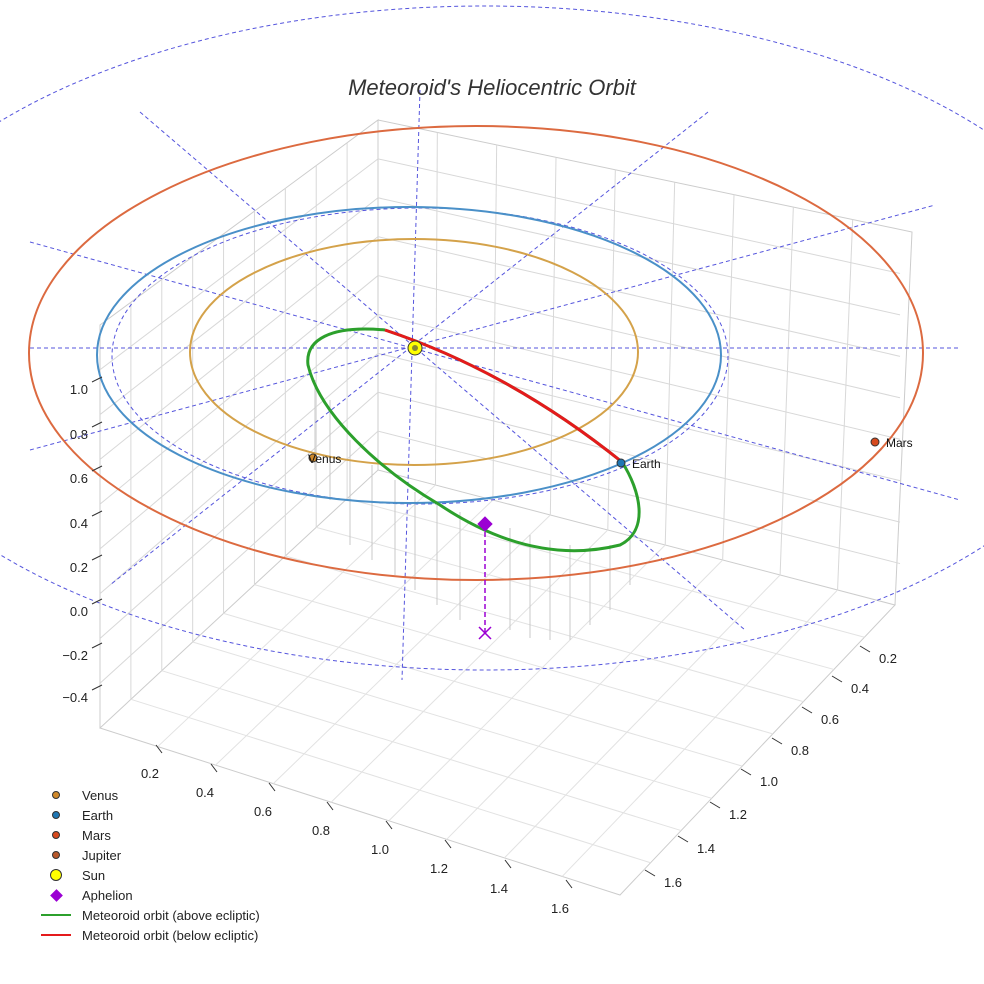 Image resolution: width=984 pixels, height=984 pixels. What do you see at coordinates (148, 935) in the screenshot?
I see `legend-item-orbit-below: Meteoroid orbit (below ecliptic)` at bounding box center [148, 935].